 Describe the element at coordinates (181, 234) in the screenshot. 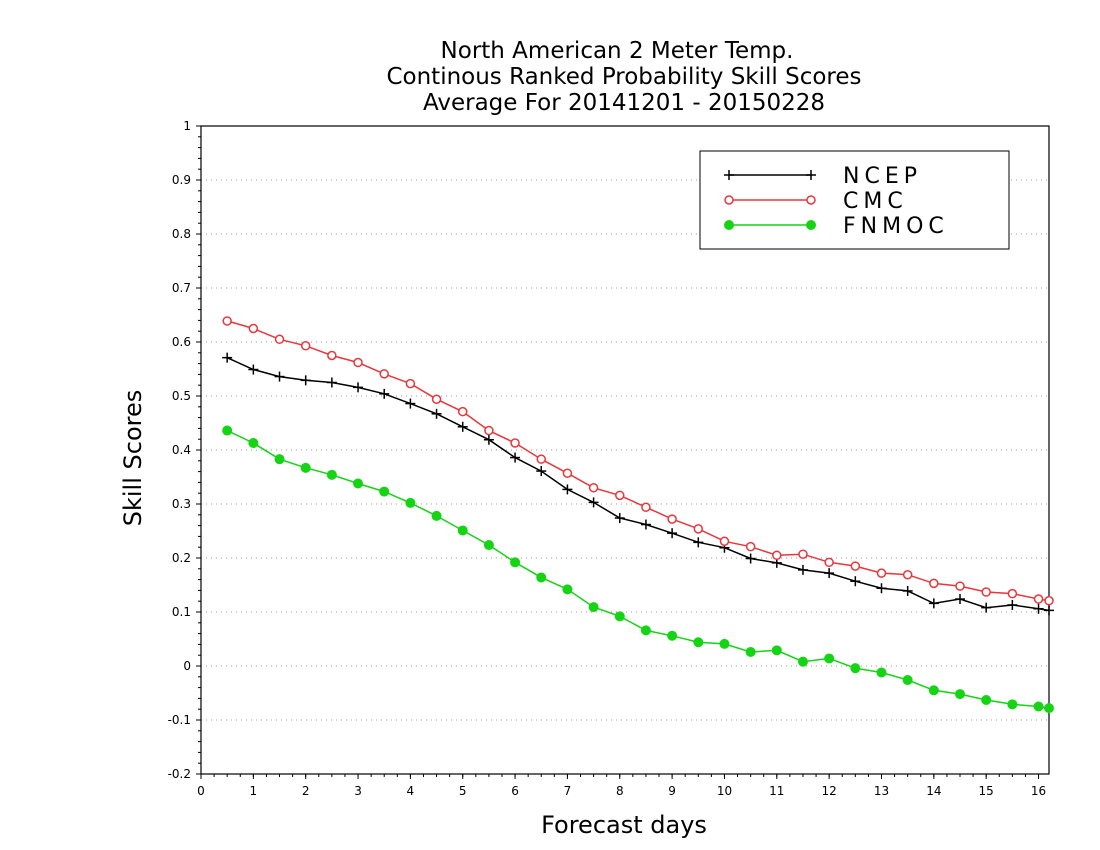

I see `y-tick-label: 0.8` at that location.